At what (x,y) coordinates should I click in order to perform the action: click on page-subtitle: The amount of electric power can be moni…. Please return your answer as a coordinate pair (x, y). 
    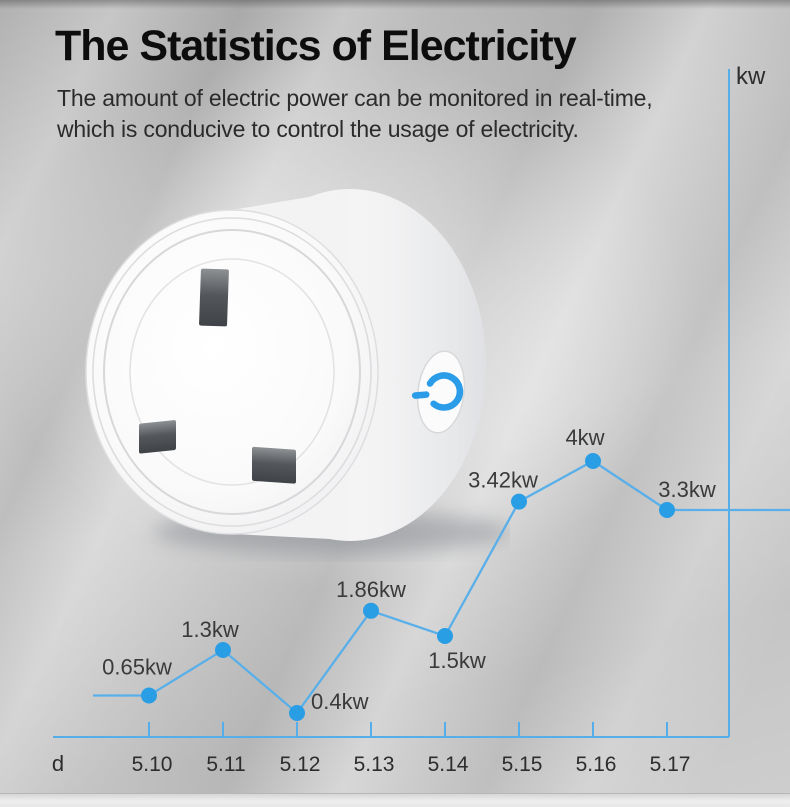
    Looking at the image, I should click on (355, 114).